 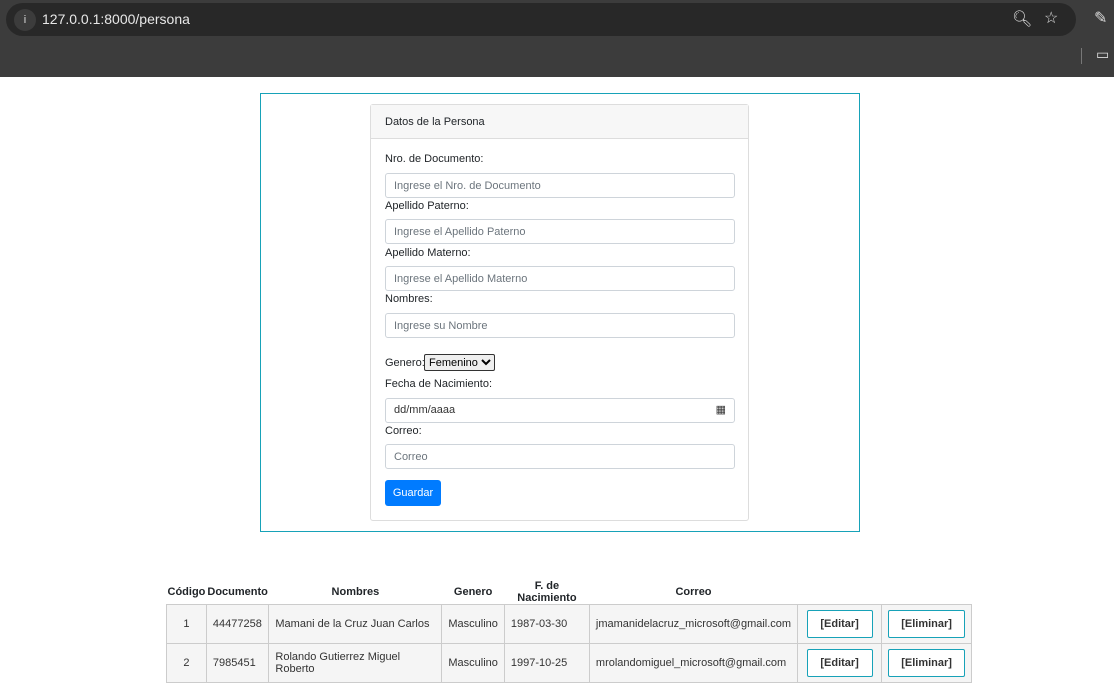 I want to click on cell-nombres: Rolando Gutierrez Miguel Roberto, so click(x=355, y=663).